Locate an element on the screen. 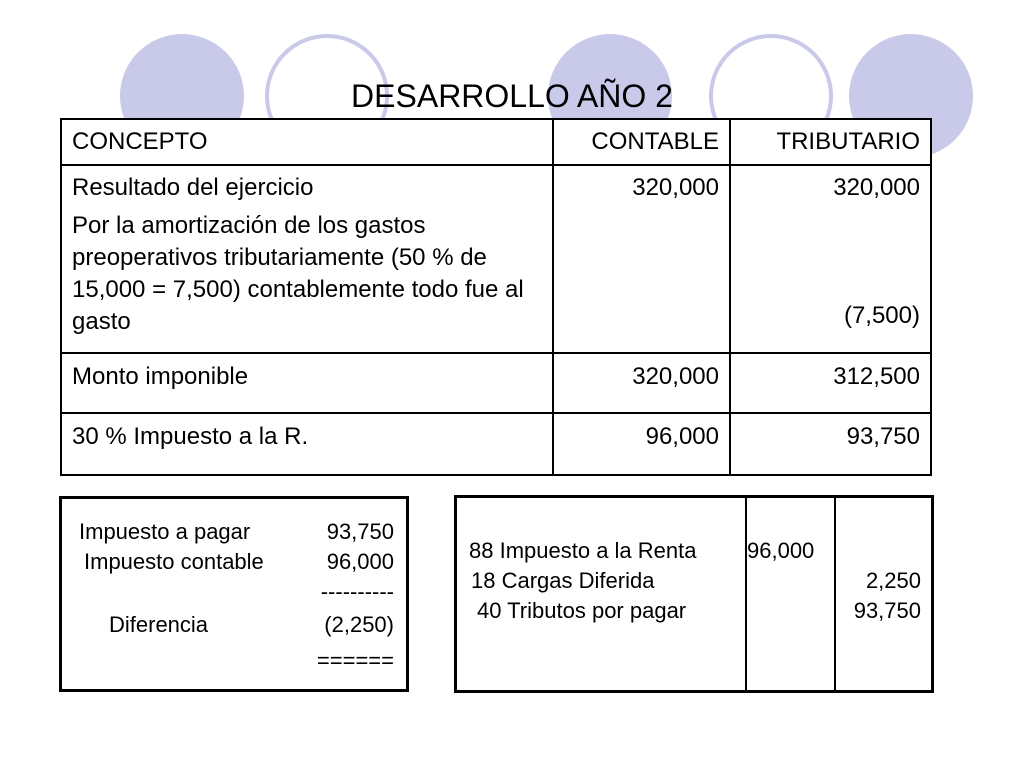  calc-row: ====== is located at coordinates (234, 661).